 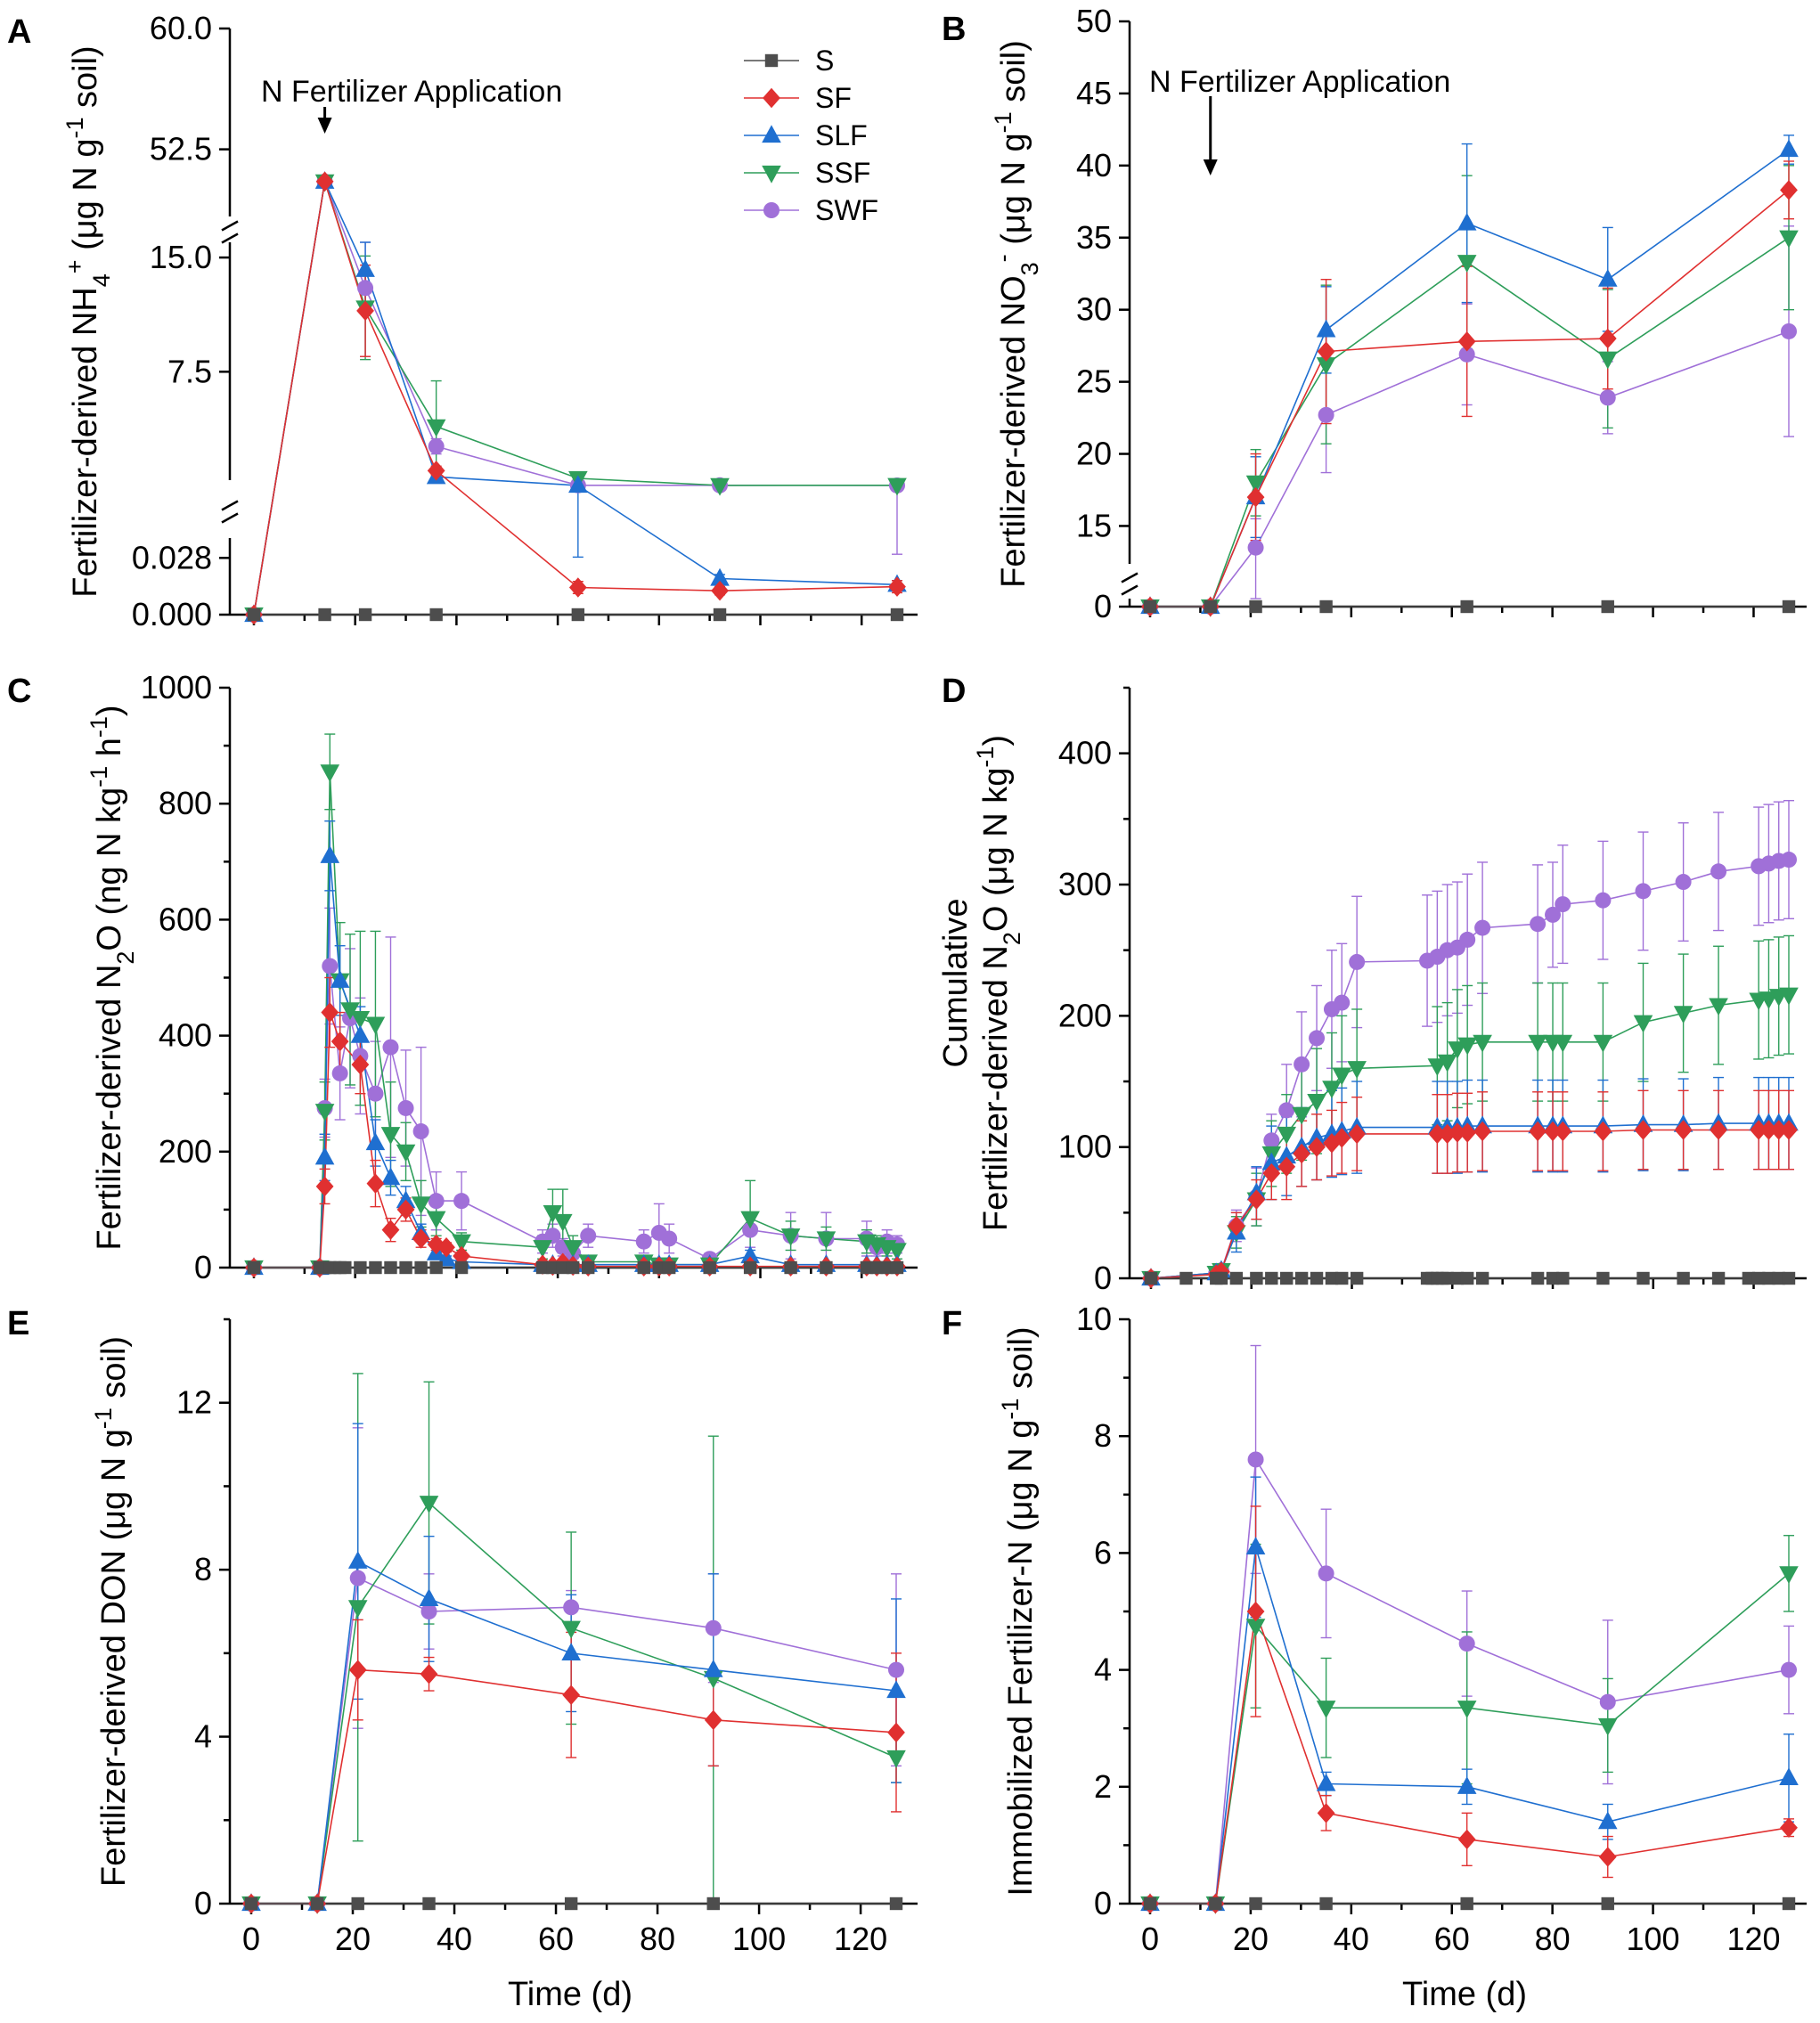 What do you see at coordinates (1150, 1939) in the screenshot?
I see `x-tick-label: 0` at bounding box center [1150, 1939].